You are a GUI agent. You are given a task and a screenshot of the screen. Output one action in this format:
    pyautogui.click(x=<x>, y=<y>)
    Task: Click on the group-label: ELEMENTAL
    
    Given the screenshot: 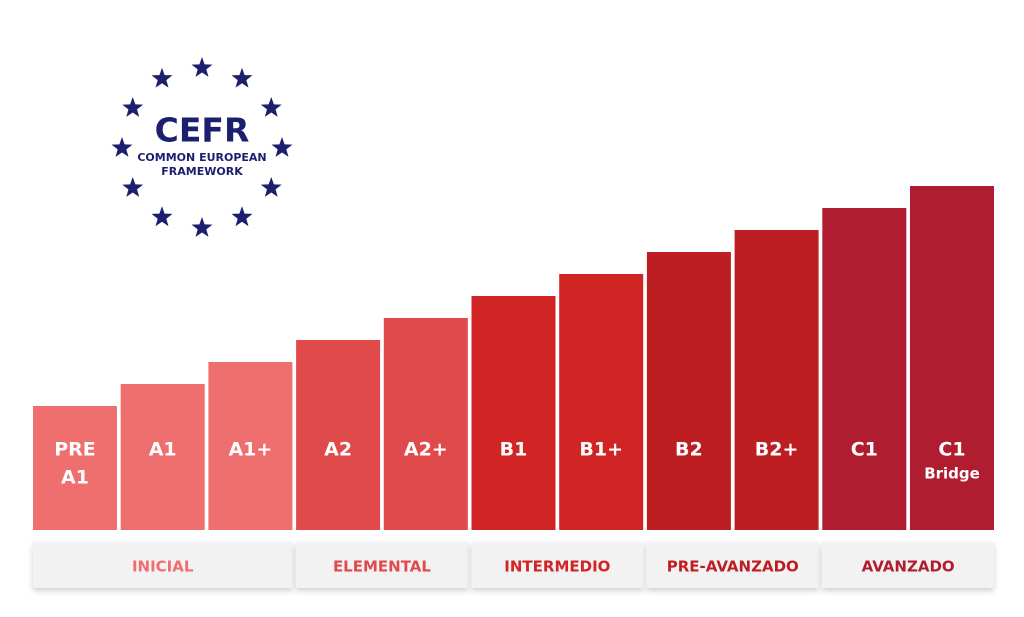 What is the action you would take?
    pyautogui.click(x=382, y=567)
    